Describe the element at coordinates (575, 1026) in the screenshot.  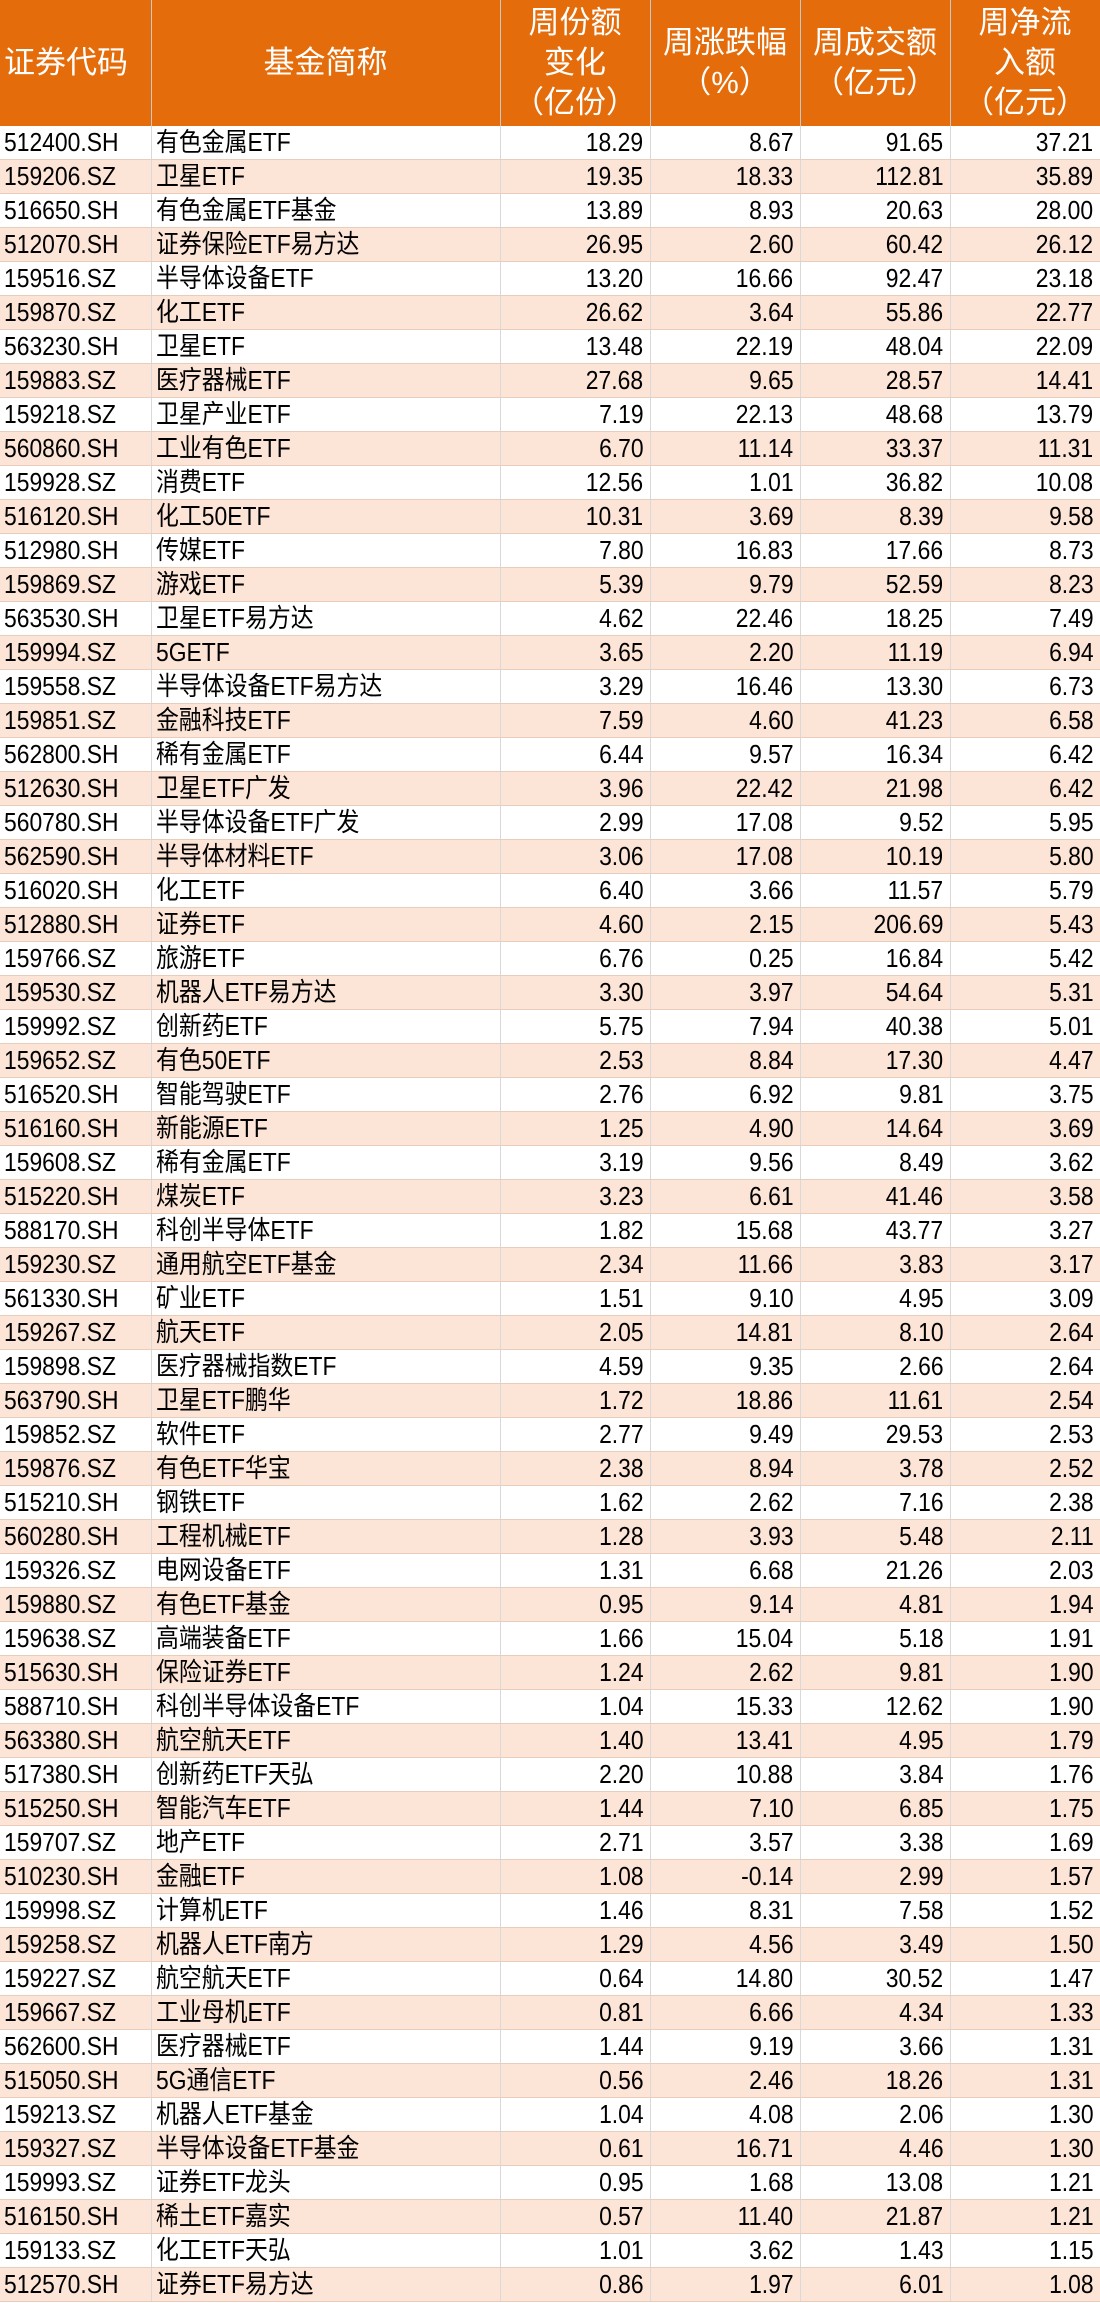
I see `cell-share-change: 5.75` at that location.